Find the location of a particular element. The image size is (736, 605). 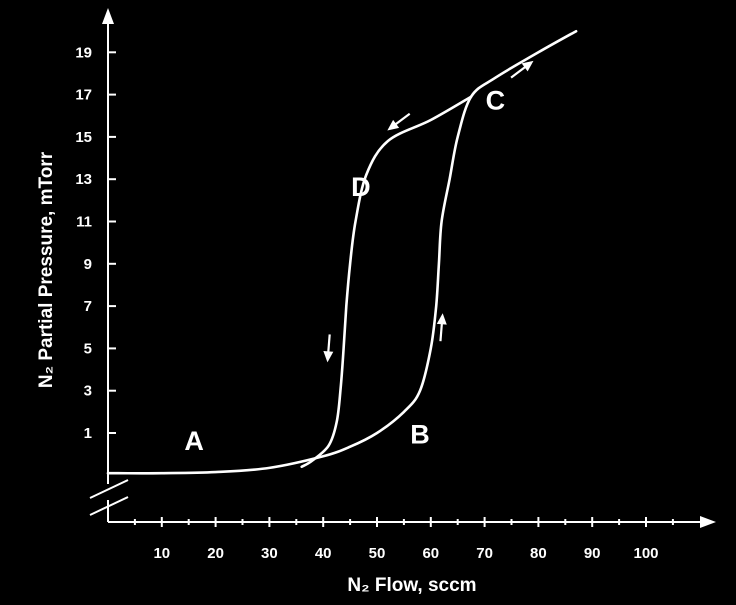

x-tick-label: 20 is located at coordinates (215, 553).